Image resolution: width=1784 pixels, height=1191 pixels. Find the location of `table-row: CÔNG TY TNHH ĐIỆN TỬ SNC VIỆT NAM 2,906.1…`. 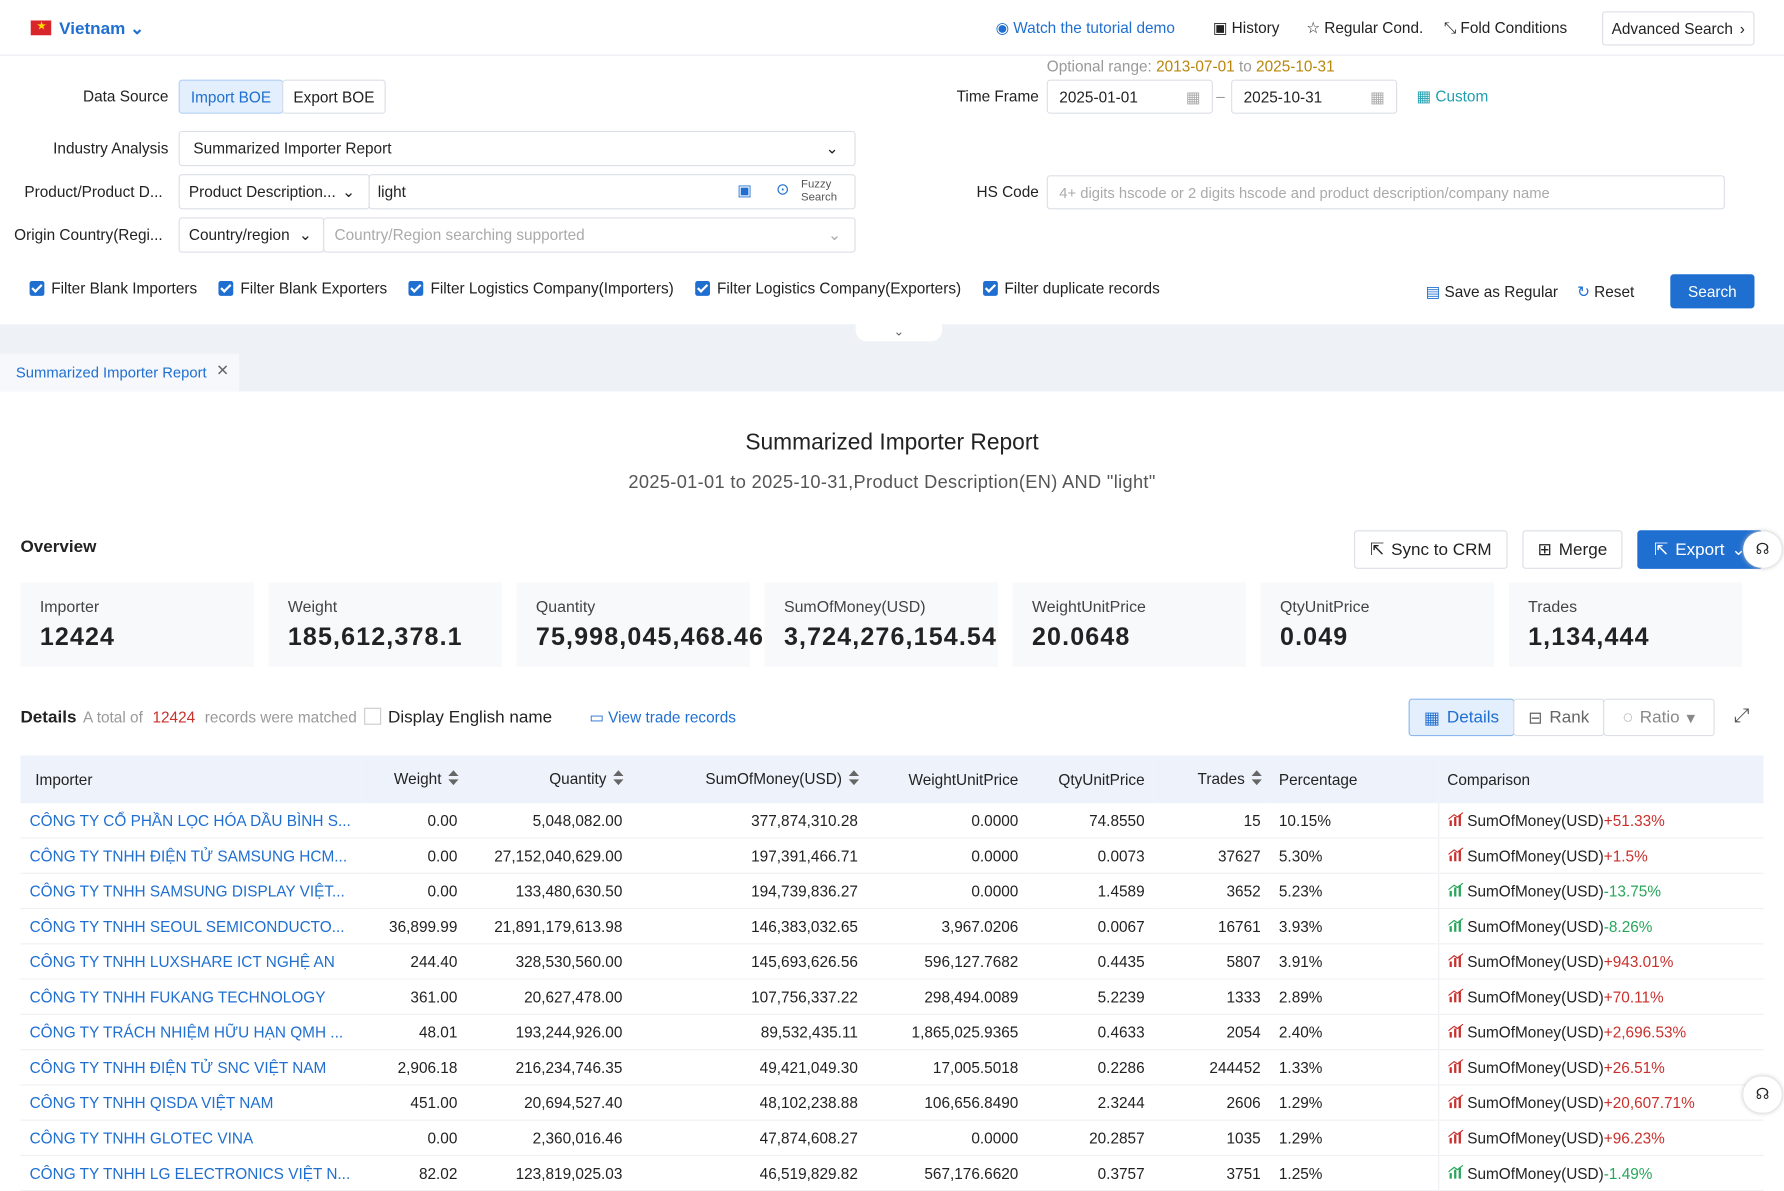

table-row: CÔNG TY TNHH ĐIỆN TỬ SNC VIỆT NAM 2,906.1… is located at coordinates (892, 1067).